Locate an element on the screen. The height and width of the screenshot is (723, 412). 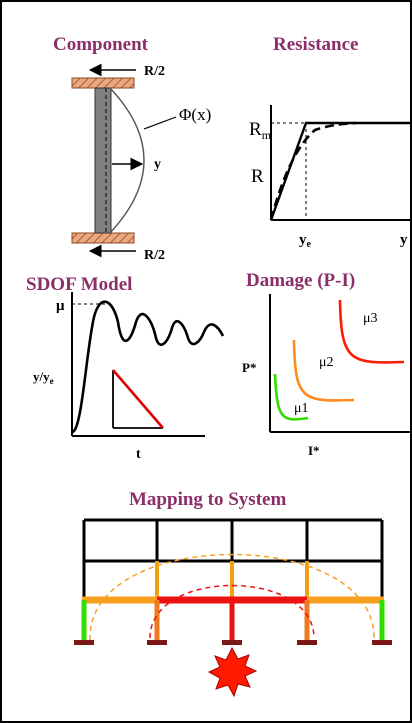
bottom-load-label: R/2 is located at coordinates (154, 255).